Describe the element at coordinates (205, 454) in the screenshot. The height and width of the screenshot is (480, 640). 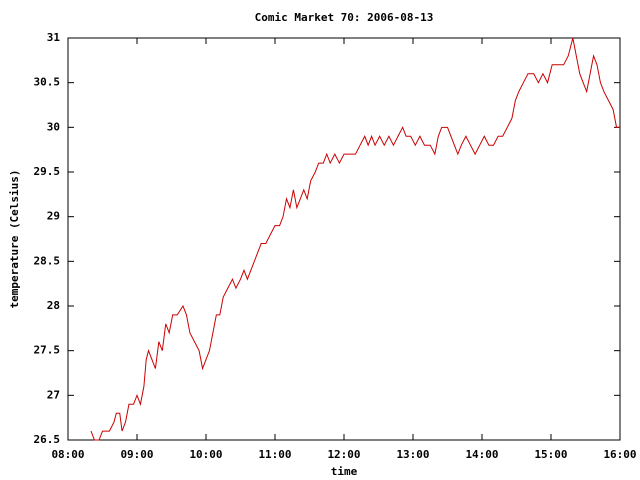
I see `x-tick-label: 10:00` at that location.